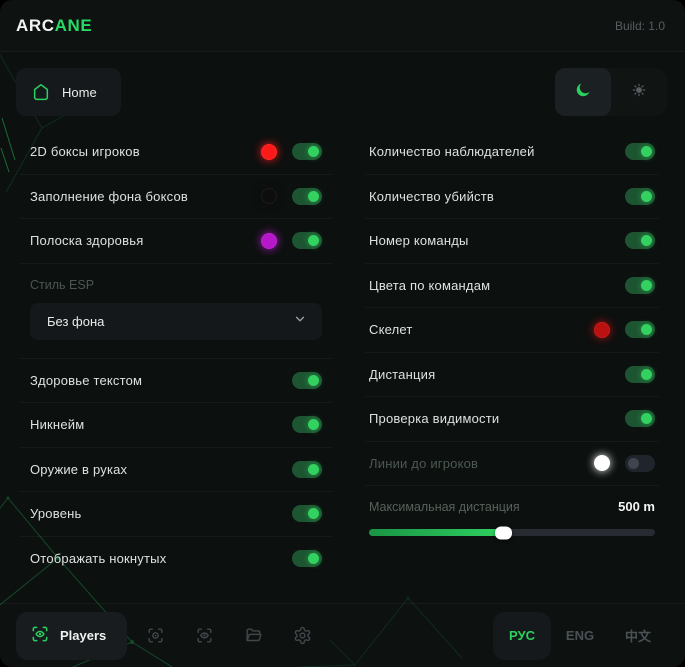 Image resolution: width=685 pixels, height=667 pixels. What do you see at coordinates (79, 92) in the screenshot?
I see `home-label: Home` at bounding box center [79, 92].